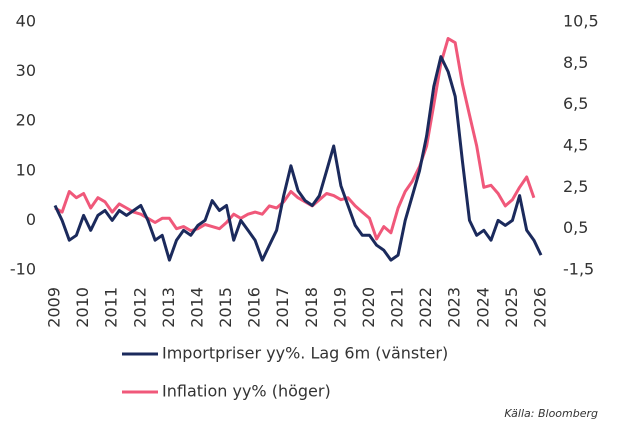  What do you see at coordinates (581, 21) in the screenshot?
I see `y2-tick-label: 10,5` at bounding box center [581, 21].